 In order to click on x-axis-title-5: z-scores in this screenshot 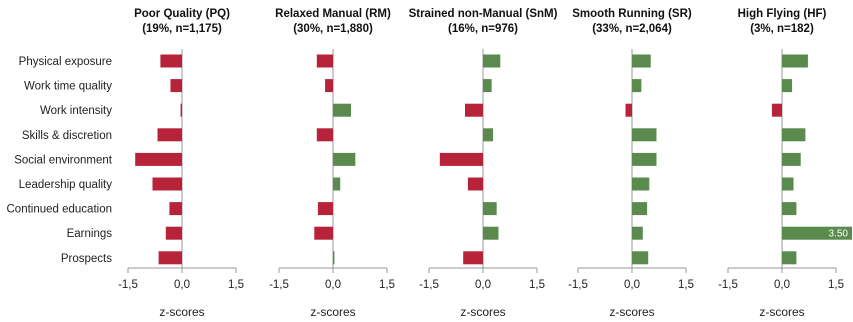, I will do `click(781, 312)`.